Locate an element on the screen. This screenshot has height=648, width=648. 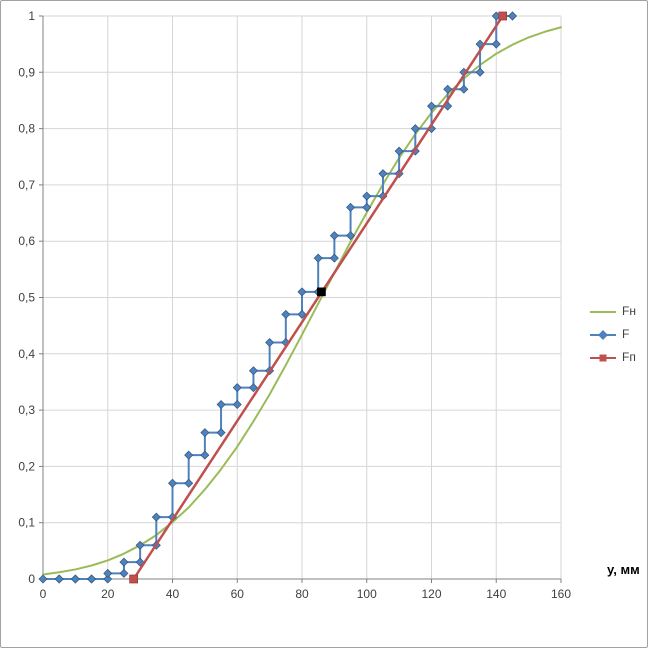
y-tick-label: 0,8 is located at coordinates (26, 129).